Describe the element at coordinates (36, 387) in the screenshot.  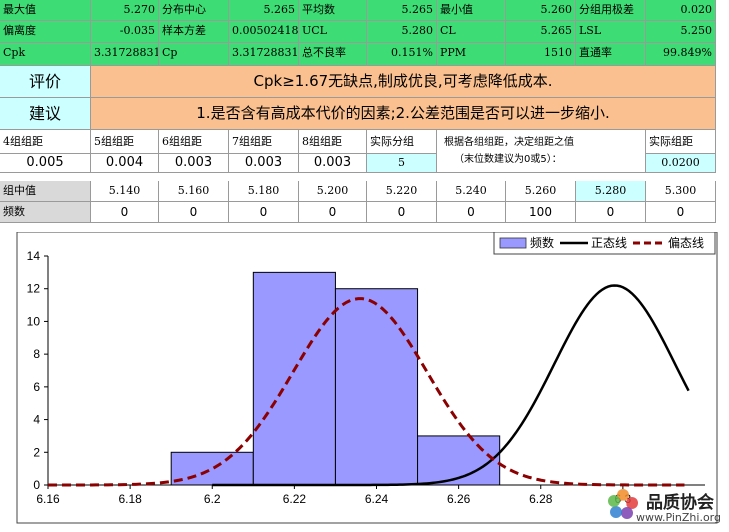
I see `y-tick-label: 6` at that location.